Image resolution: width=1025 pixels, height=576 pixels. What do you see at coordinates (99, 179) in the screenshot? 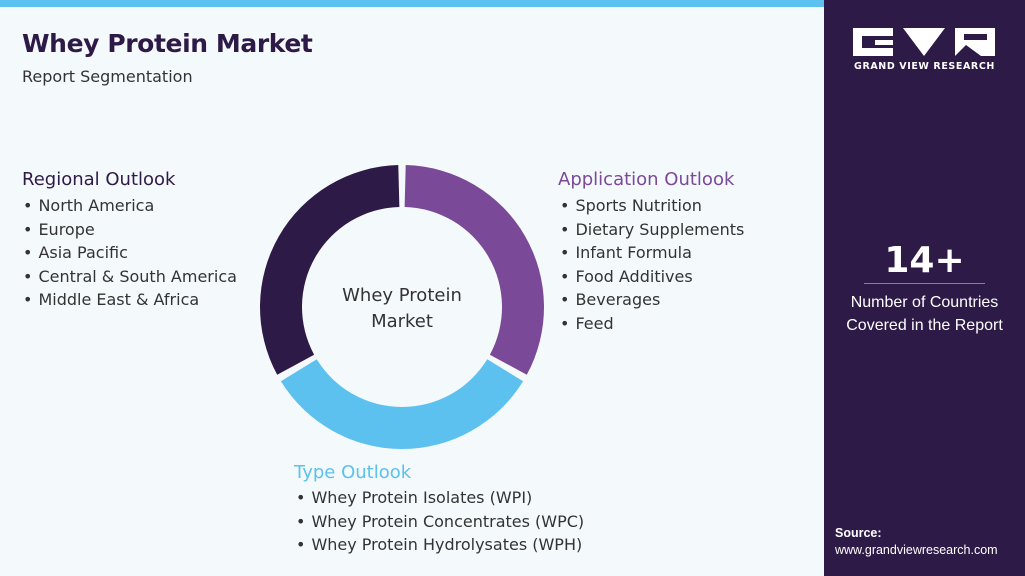
I see `regional-outlook-title: Regional Outlook` at bounding box center [99, 179].